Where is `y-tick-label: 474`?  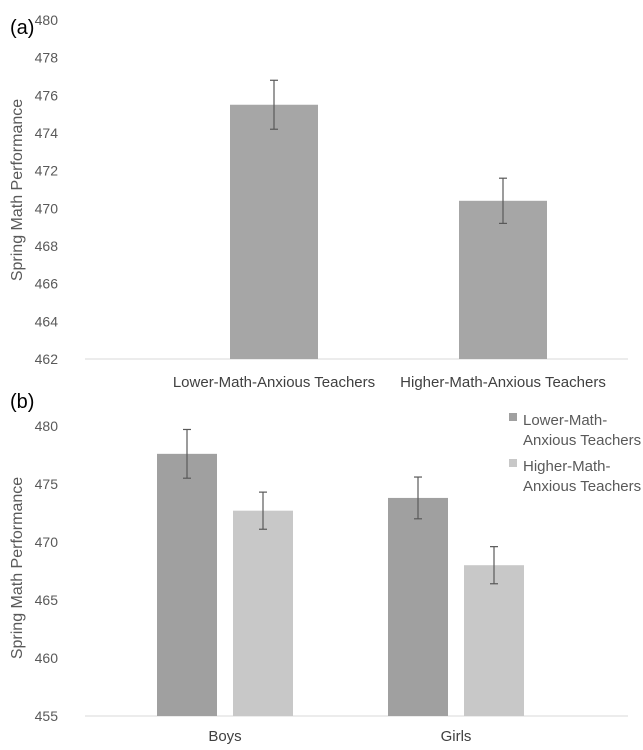 y-tick-label: 474 is located at coordinates (47, 133).